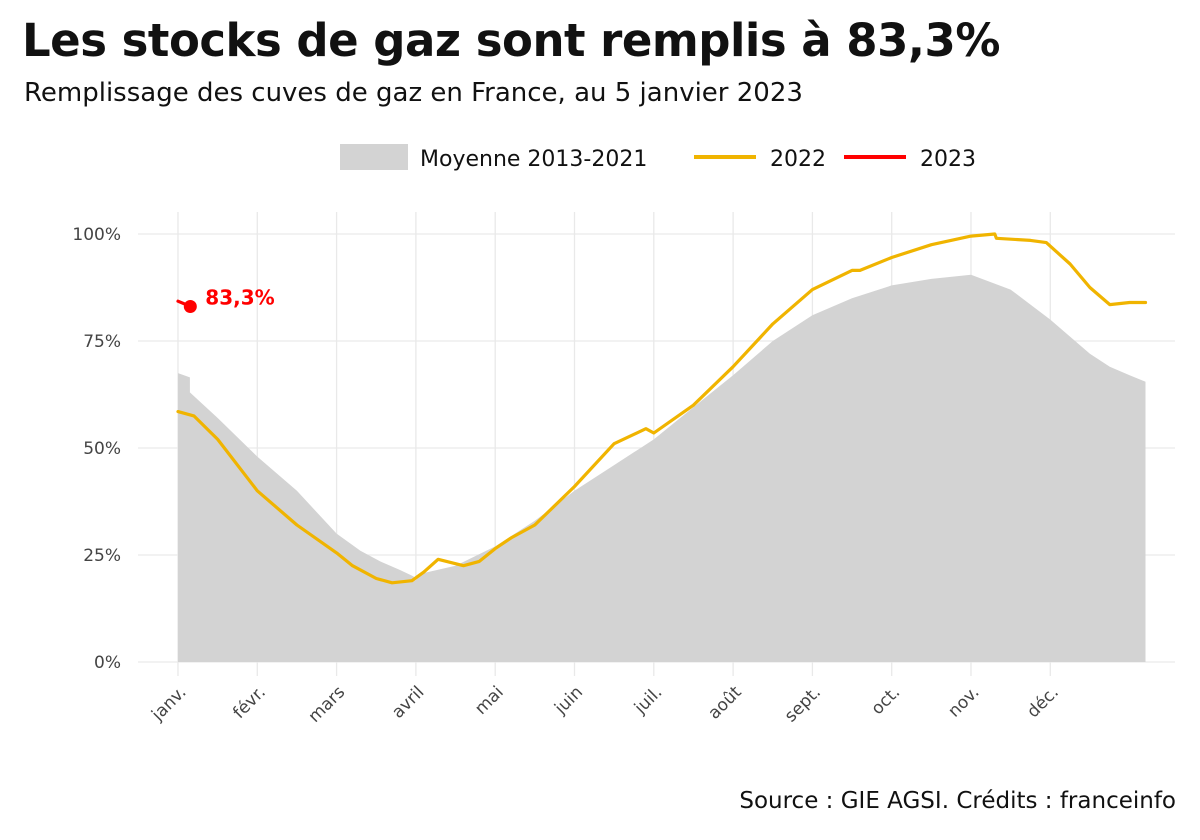  I want to click on x-tick-label: juil., so click(648, 700).